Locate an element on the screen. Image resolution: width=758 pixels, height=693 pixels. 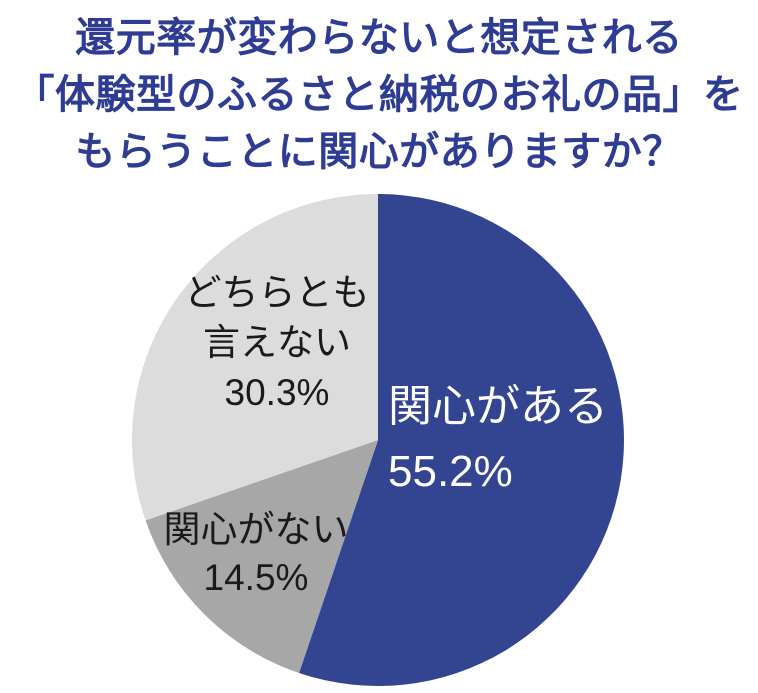
slice-label-neutral-text: どちらとも言えない is located at coordinates (277, 317).